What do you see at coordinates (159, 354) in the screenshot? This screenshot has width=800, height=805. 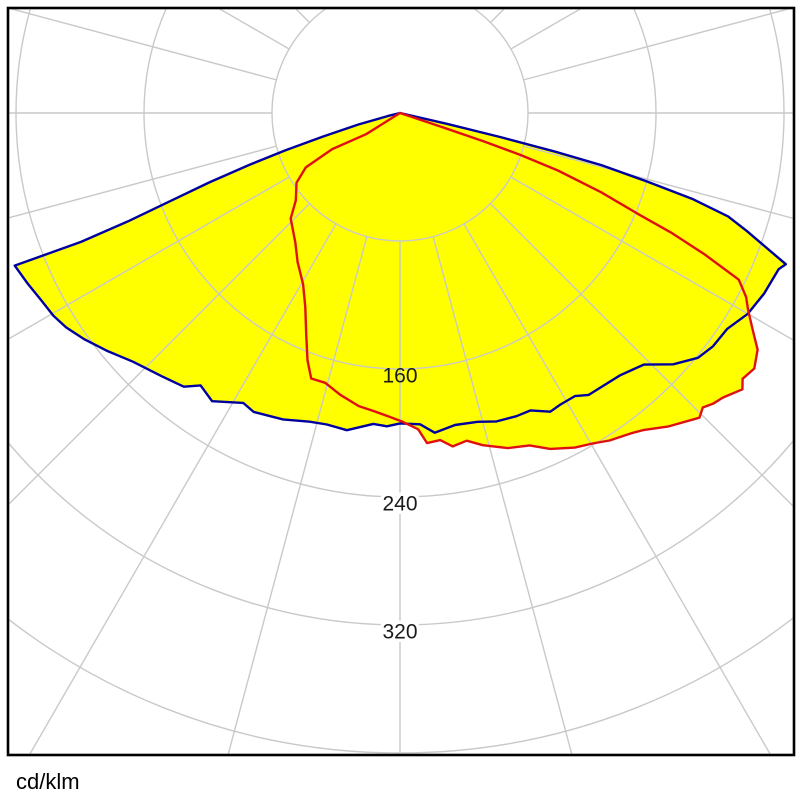 I see `grid-radial--45` at bounding box center [159, 354].